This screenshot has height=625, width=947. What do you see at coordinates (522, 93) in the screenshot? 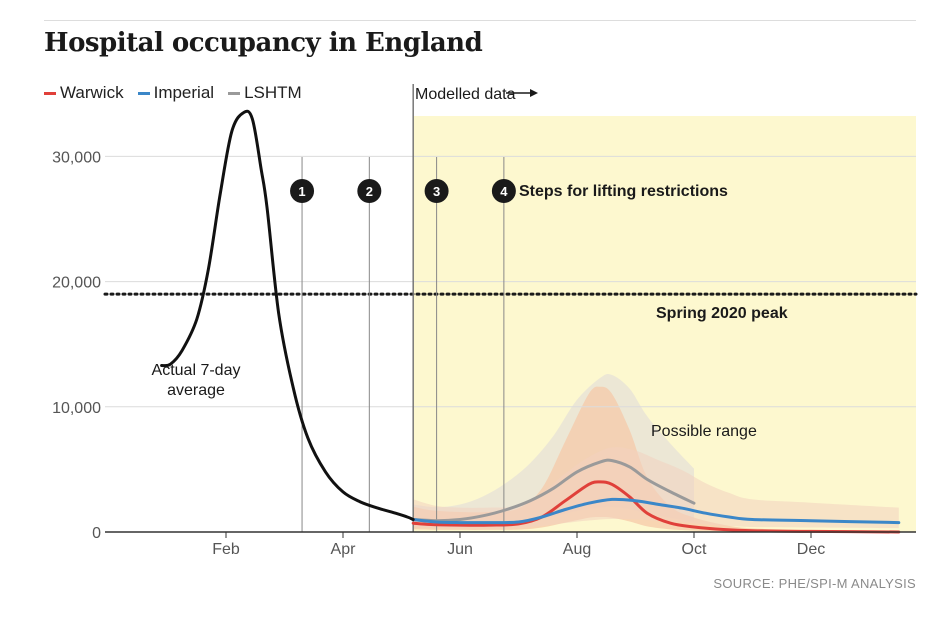
I see `modelled-arrow-icon` at bounding box center [522, 93].